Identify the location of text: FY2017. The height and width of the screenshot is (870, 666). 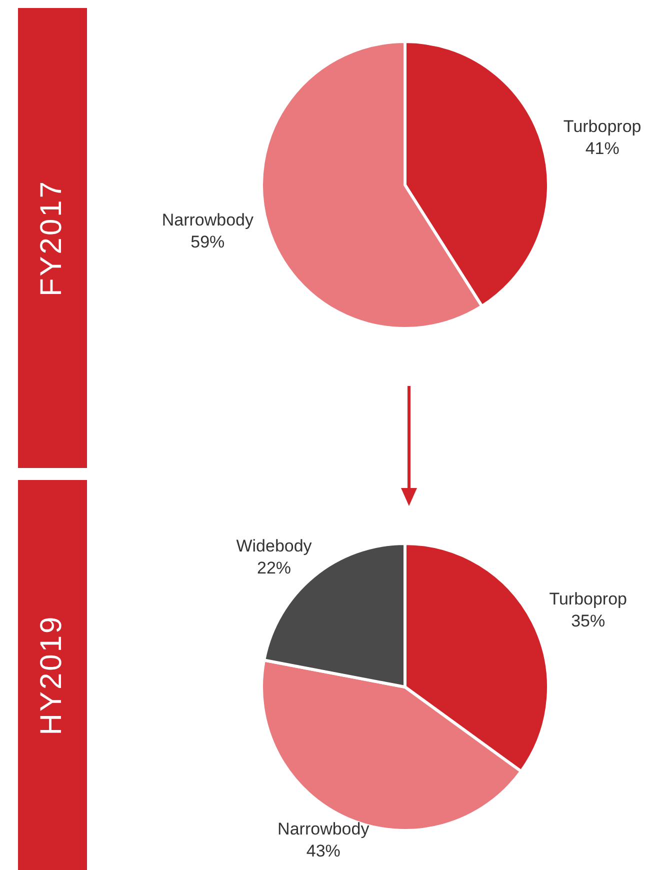
(52, 238).